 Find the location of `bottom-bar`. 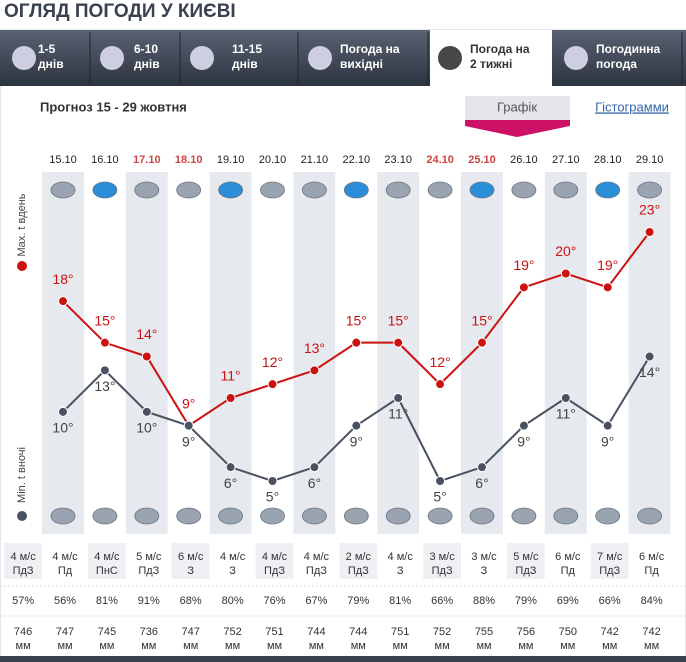

bottom-bar is located at coordinates (343, 659).